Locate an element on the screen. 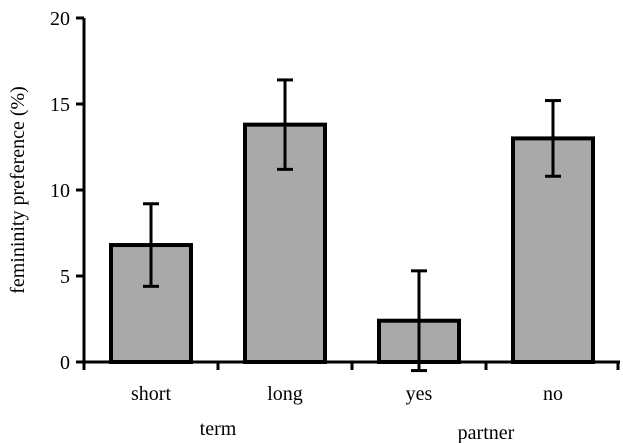 This screenshot has width=623, height=443. y-tick-label-20: 20 is located at coordinates (60, 19).